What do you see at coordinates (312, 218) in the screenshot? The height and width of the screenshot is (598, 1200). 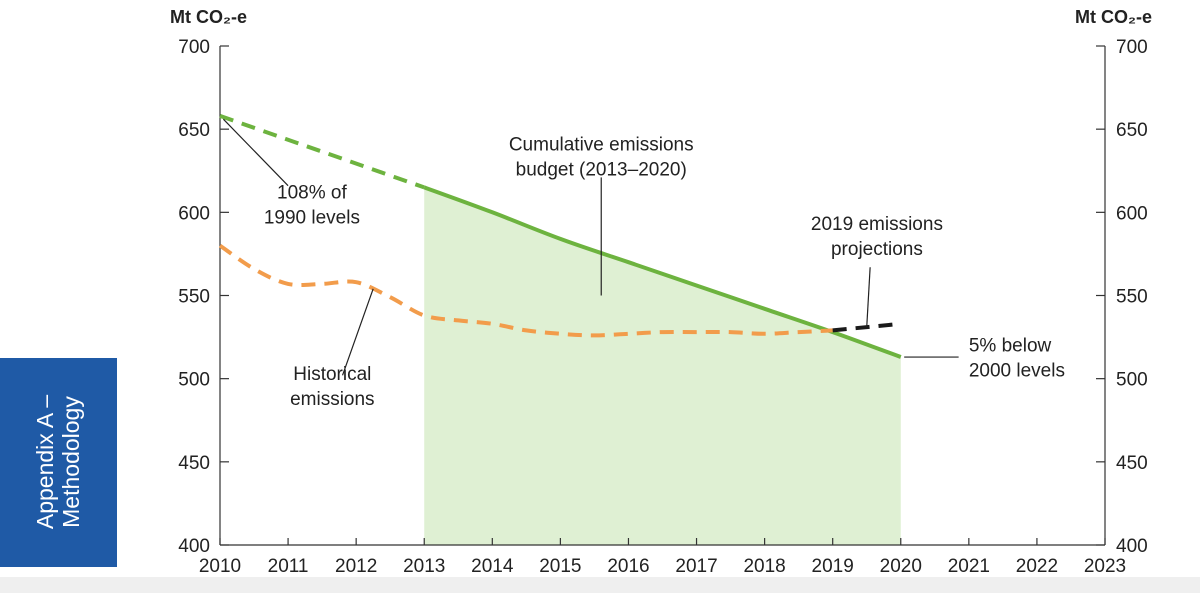 I see `annotation-label-108: 1990 levels` at bounding box center [312, 218].